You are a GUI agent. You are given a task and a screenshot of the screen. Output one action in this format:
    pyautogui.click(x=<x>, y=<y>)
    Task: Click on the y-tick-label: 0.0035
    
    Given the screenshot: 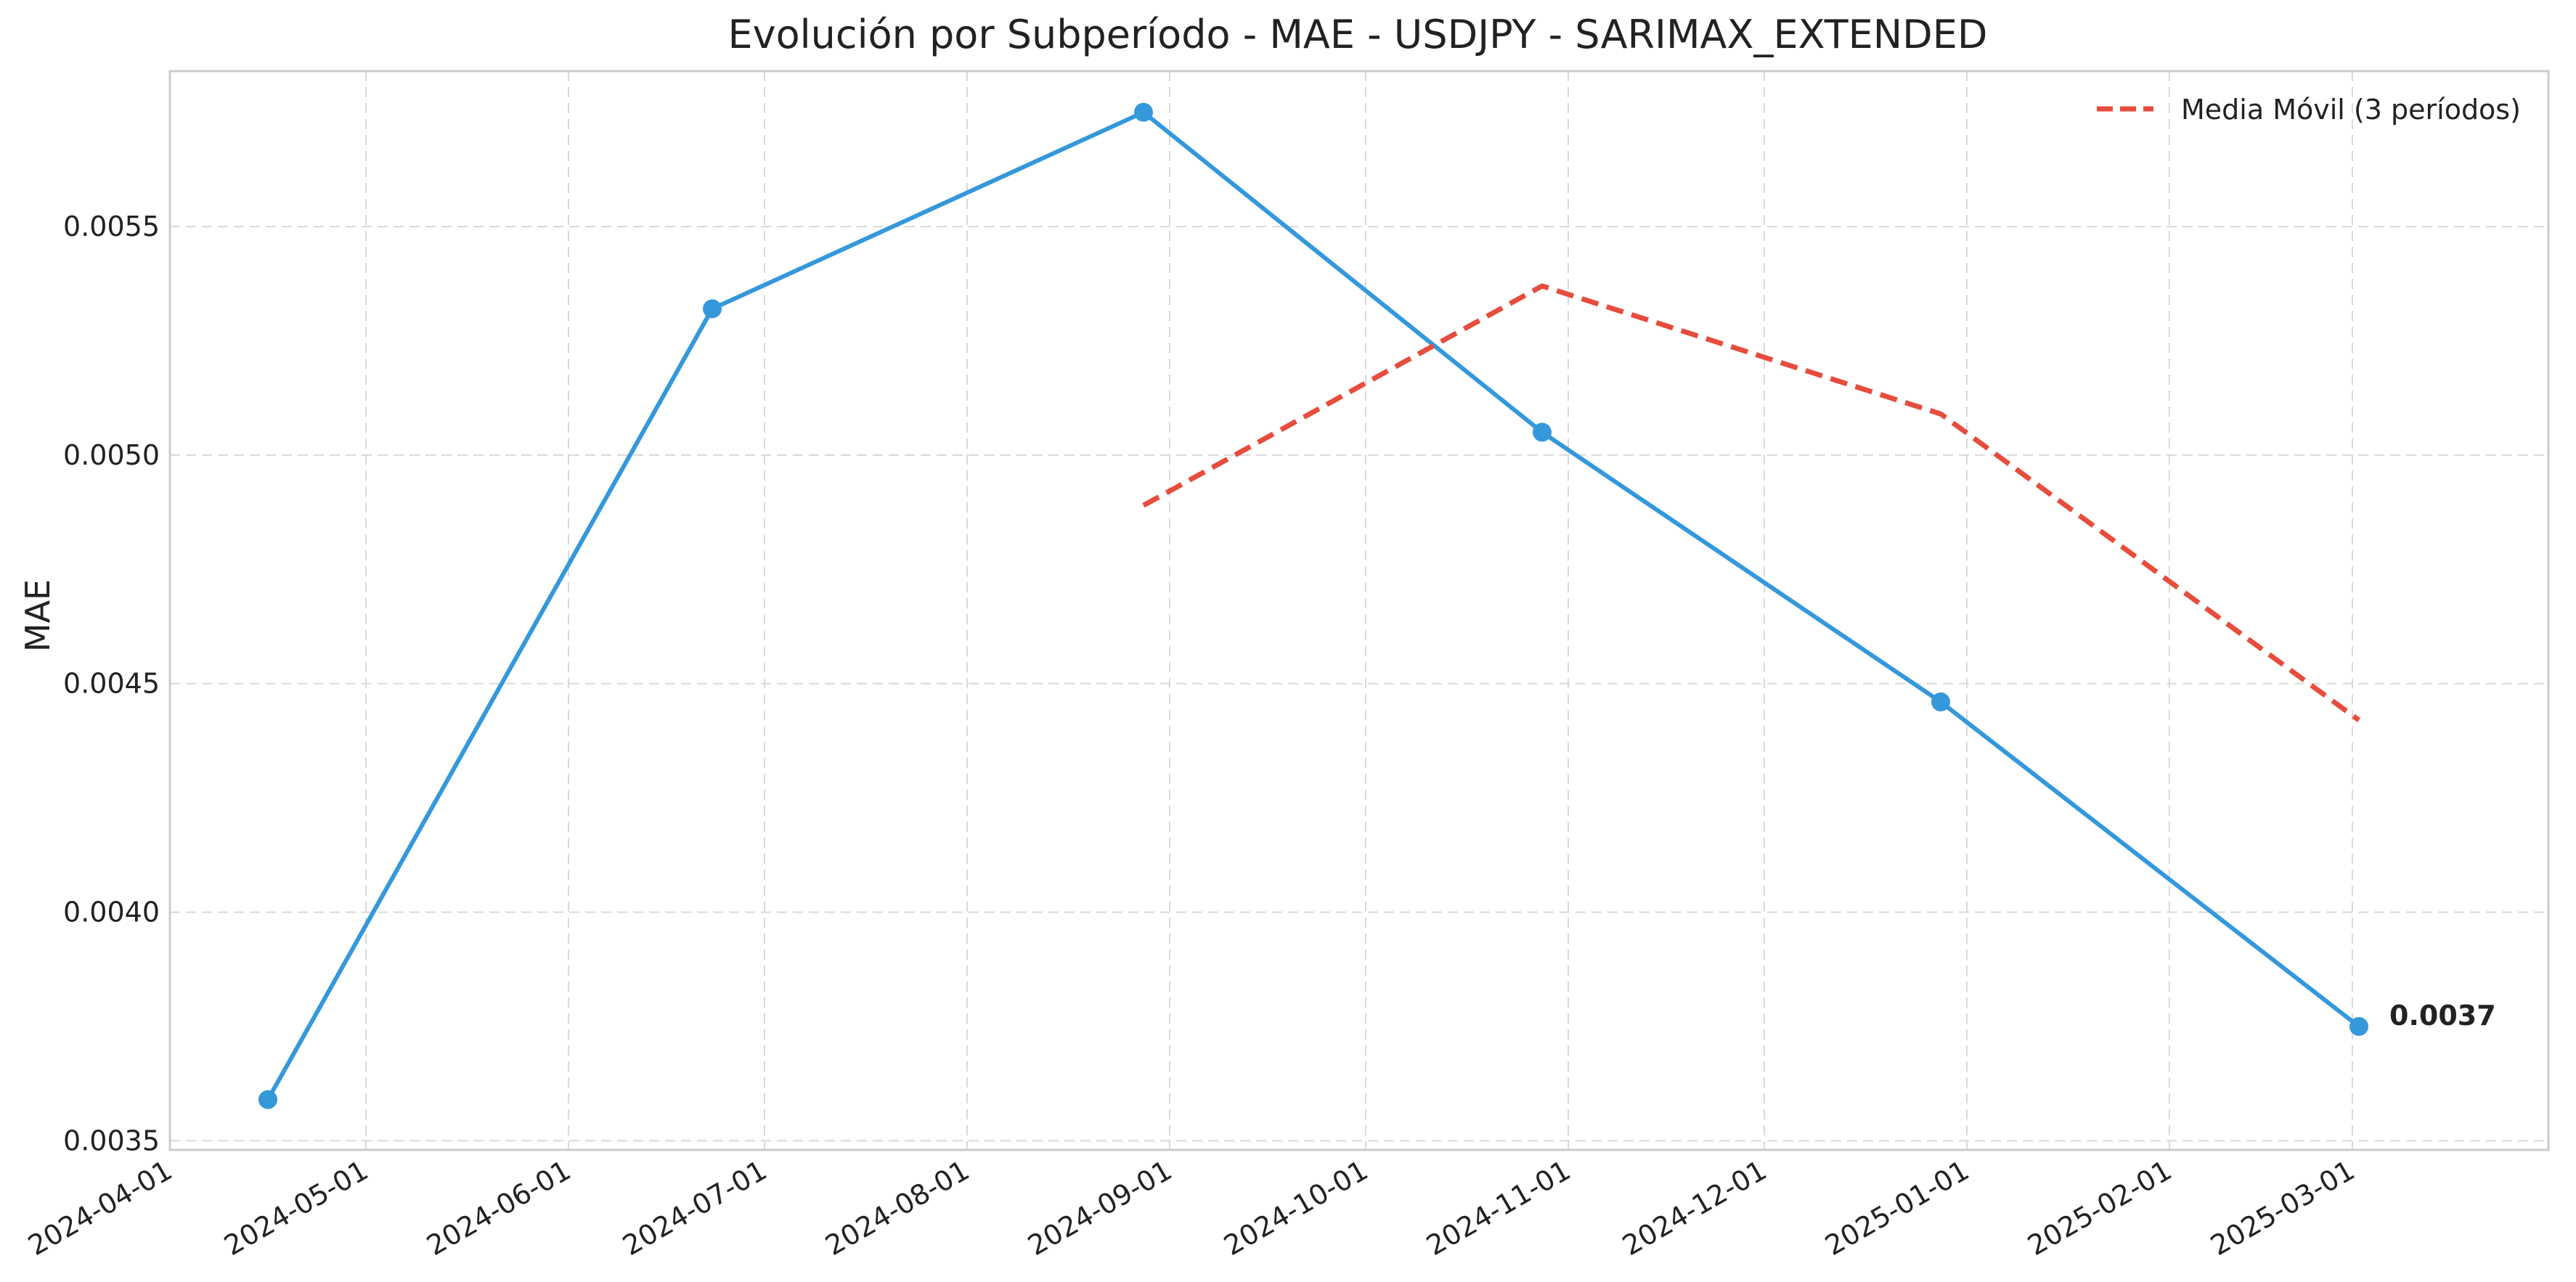 What is the action you would take?
    pyautogui.click(x=111, y=1140)
    